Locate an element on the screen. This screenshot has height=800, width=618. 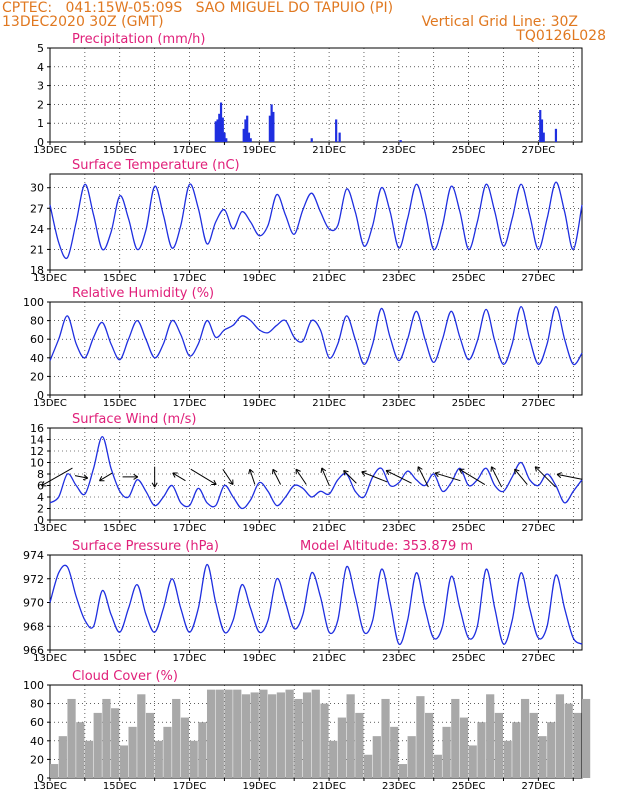
panel-1-series-line is located at coordinates (316, 220).